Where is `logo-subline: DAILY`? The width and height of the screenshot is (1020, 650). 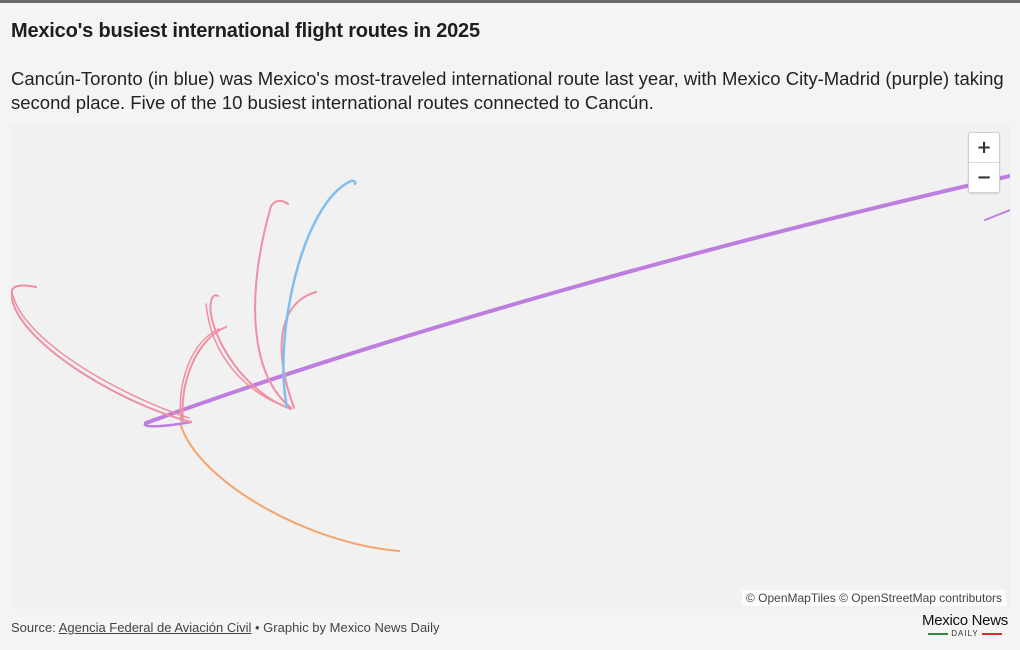
logo-subline: DAILY is located at coordinates (965, 634).